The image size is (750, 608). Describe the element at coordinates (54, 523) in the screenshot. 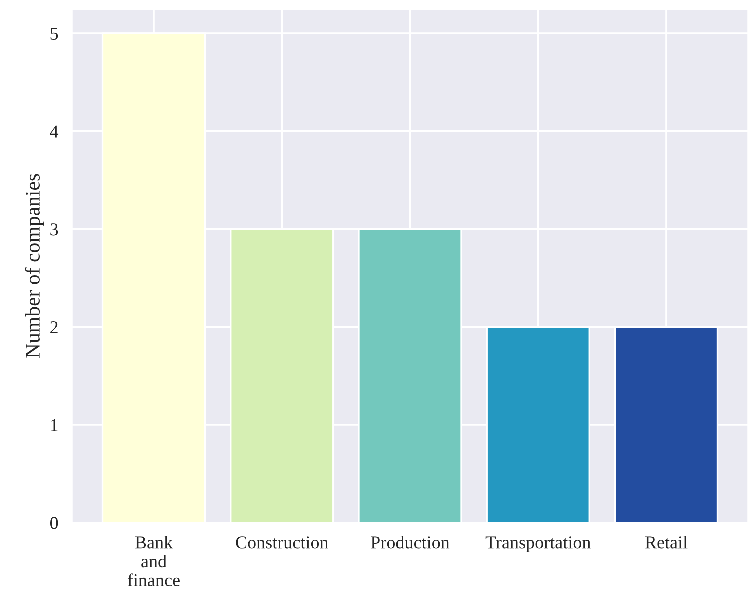

I see `y-tick-label: 0` at that location.